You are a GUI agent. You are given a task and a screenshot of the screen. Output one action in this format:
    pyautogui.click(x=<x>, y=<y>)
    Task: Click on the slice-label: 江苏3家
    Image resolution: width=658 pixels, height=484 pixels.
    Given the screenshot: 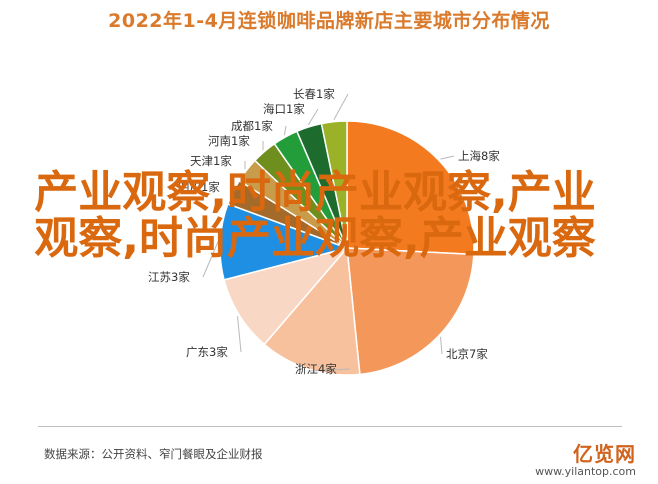 What is the action you would take?
    pyautogui.click(x=169, y=277)
    